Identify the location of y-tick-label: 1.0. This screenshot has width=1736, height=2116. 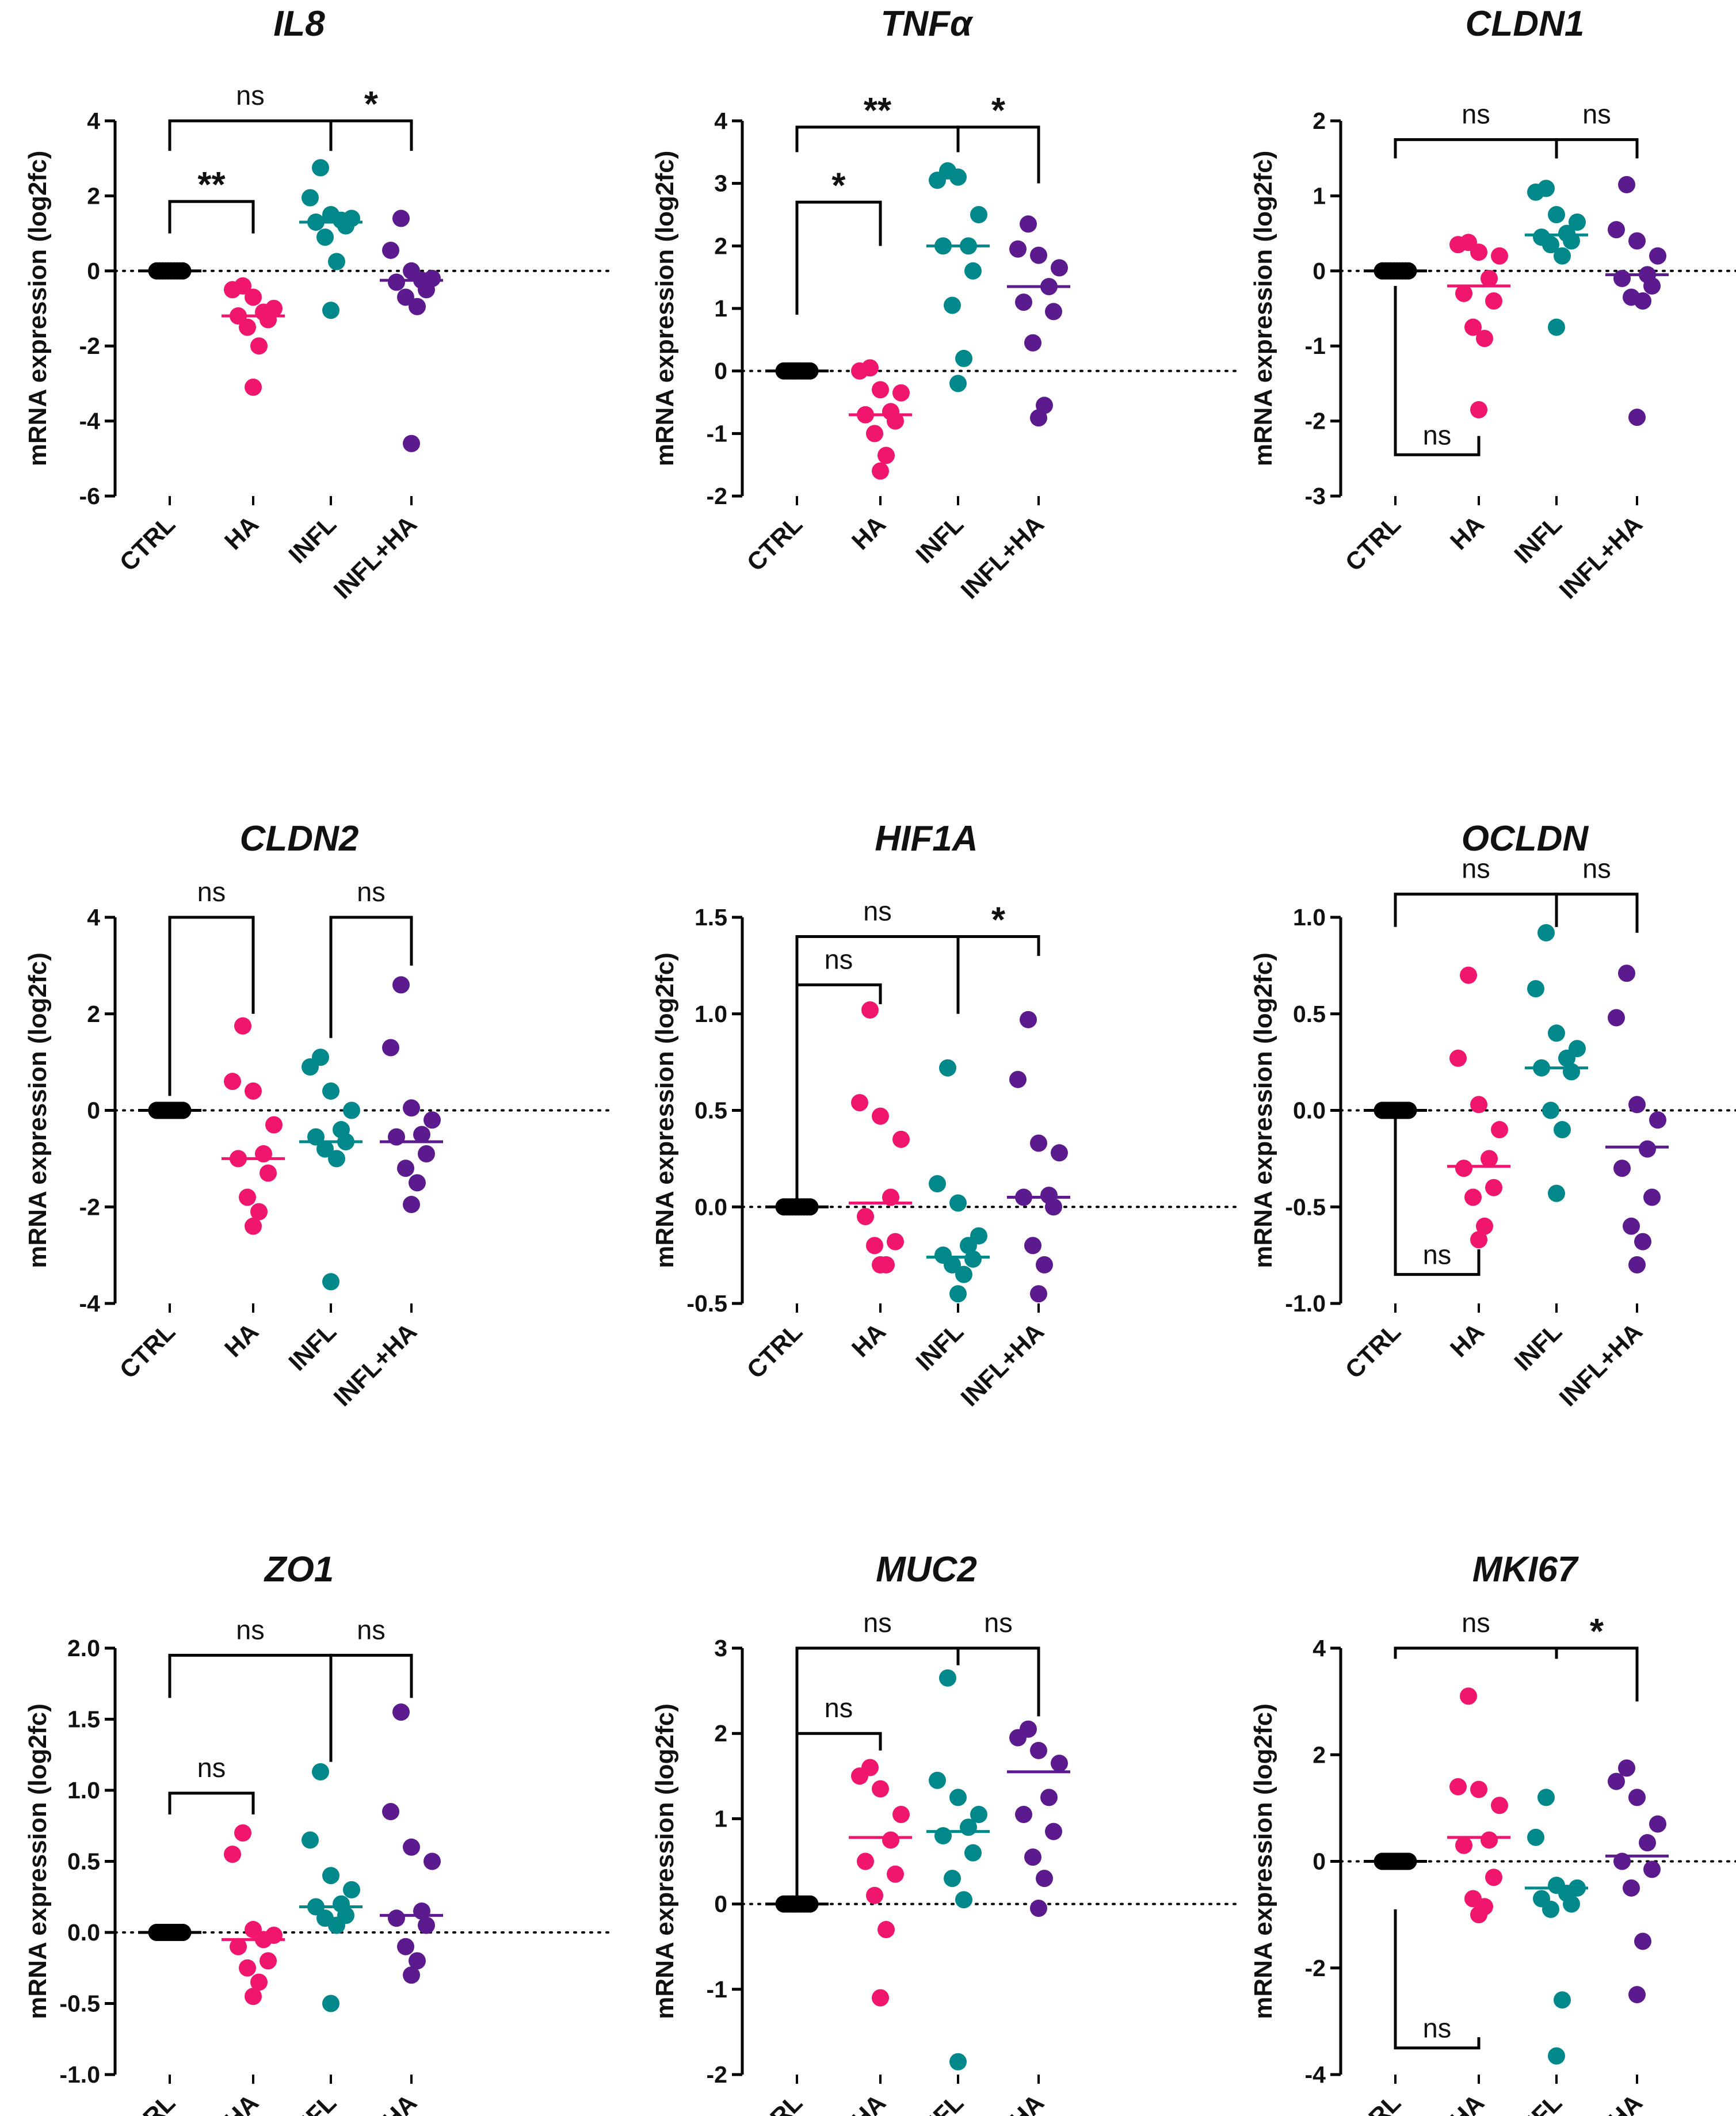
(1309, 917).